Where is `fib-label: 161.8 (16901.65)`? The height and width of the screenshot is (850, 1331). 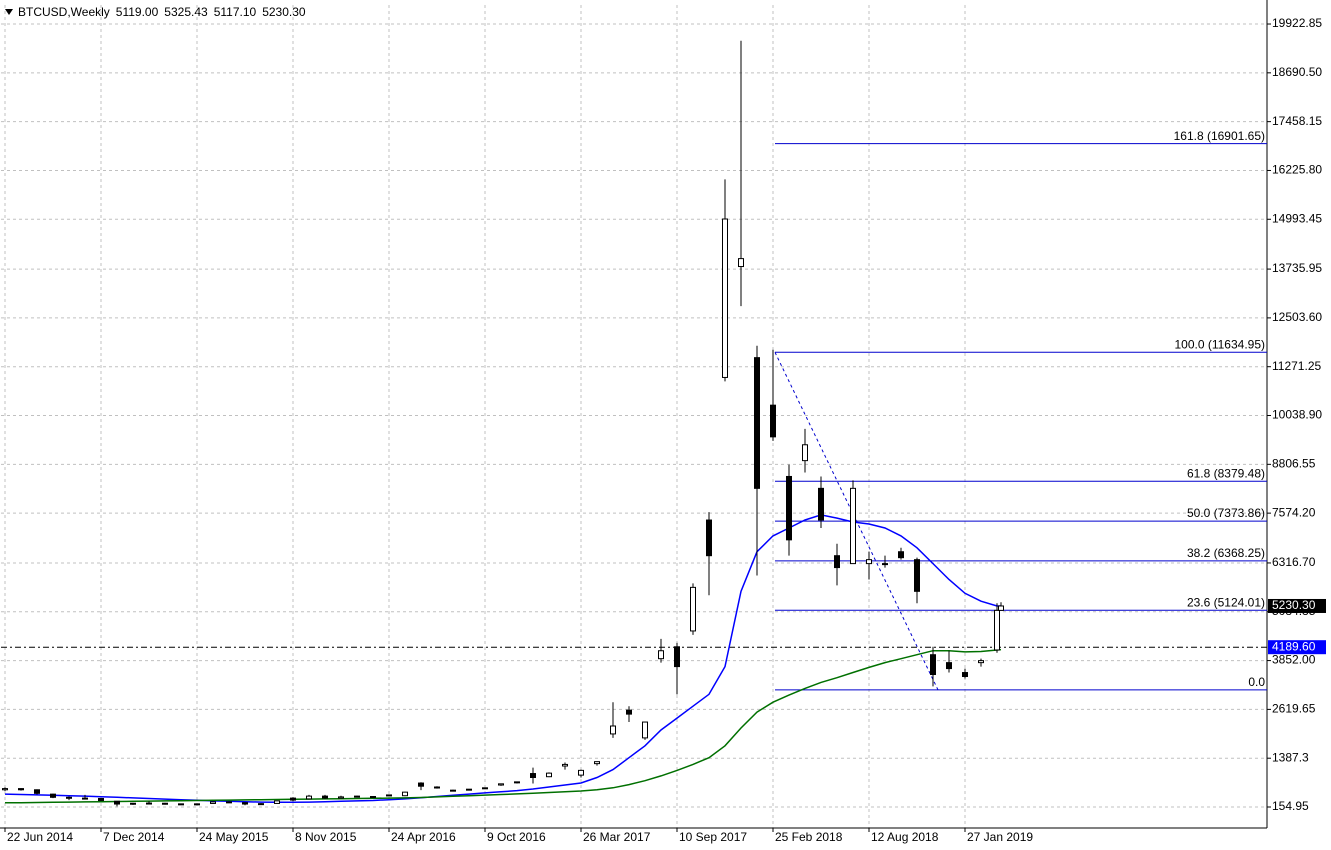 fib-label: 161.8 (16901.65) is located at coordinates (1219, 136).